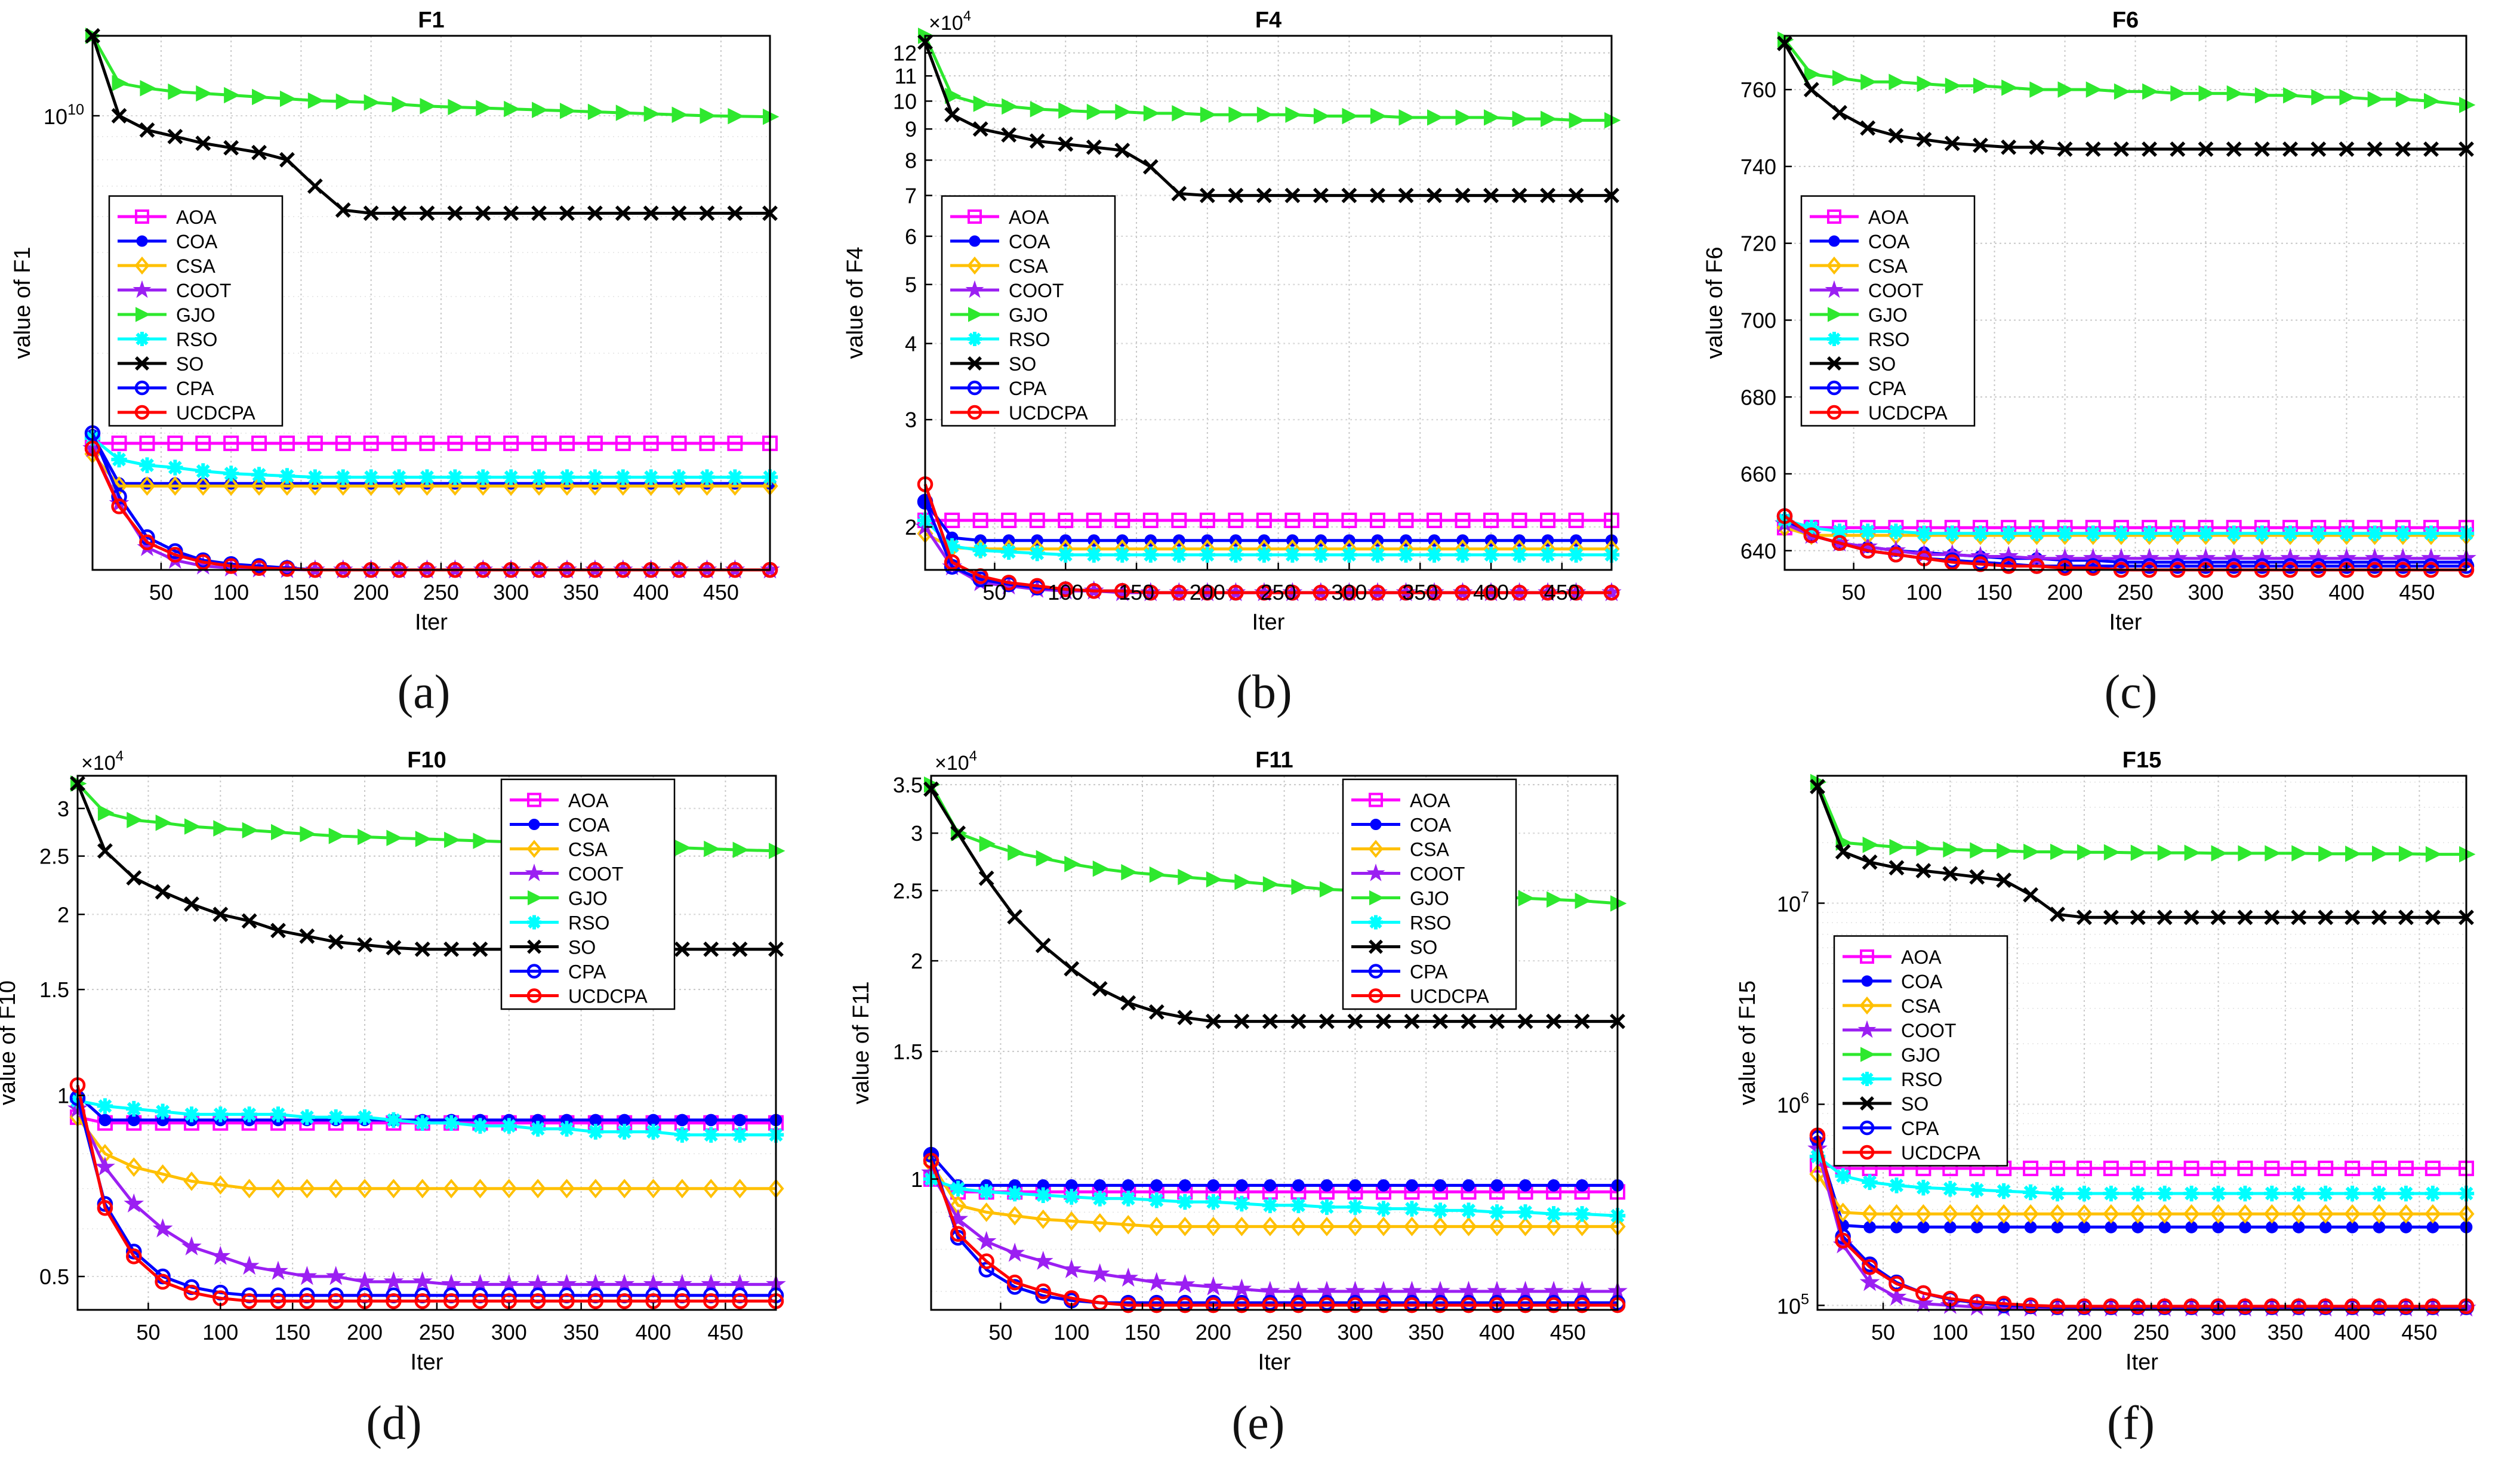 This screenshot has height=1468, width=2520. Describe the element at coordinates (1268, 623) in the screenshot. I see `x-axis-label: Iter` at that location.